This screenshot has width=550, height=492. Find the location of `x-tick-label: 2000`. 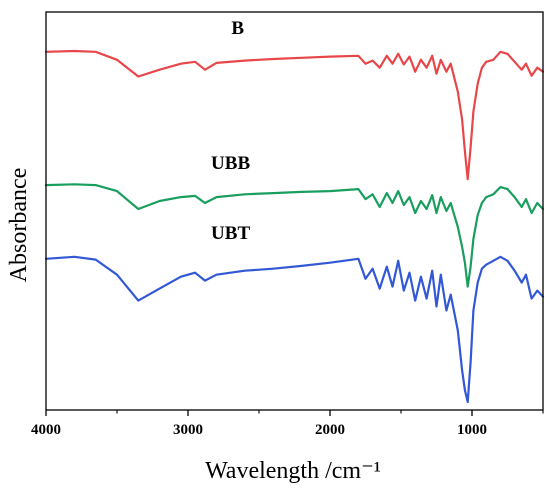

x-tick-label: 2000 is located at coordinates (330, 430).